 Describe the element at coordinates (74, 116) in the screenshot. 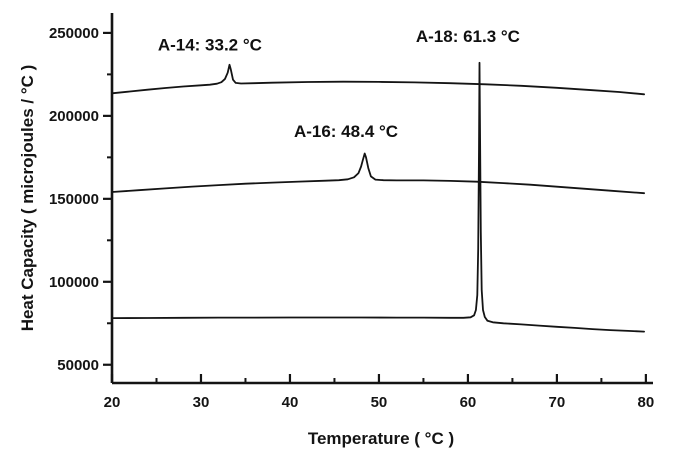

I see `y-tick-label: 200000` at that location.